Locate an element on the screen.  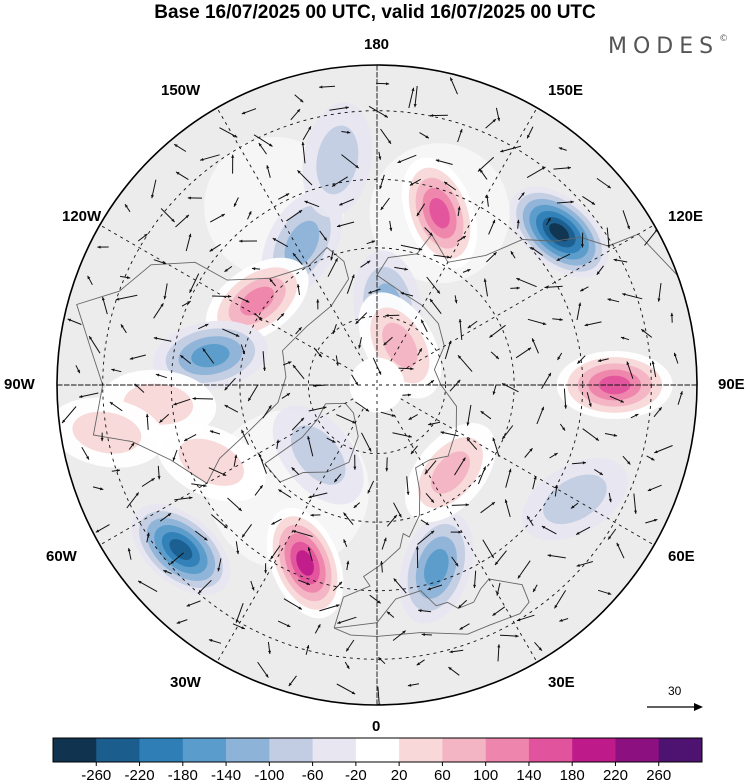
colorbar-tick-label: -180 is located at coordinates (183, 775).